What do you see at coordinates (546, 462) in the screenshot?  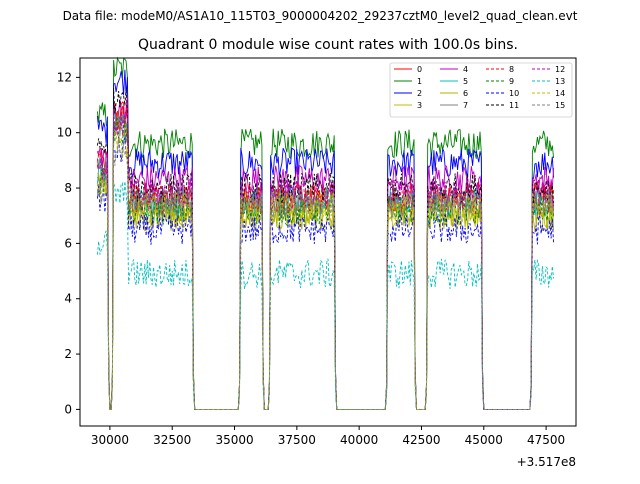 I see `x-offset-label: +3.517e8` at bounding box center [546, 462].